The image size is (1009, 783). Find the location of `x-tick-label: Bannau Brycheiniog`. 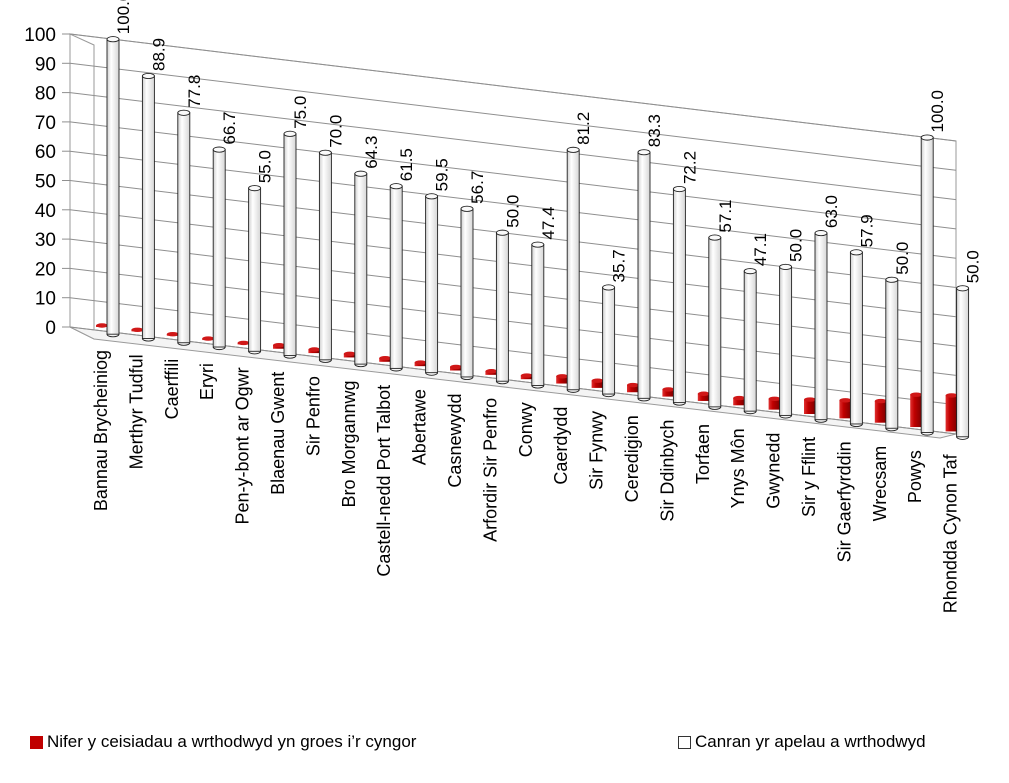

x-tick-label: Bannau Brycheiniog is located at coordinates (101, 430).